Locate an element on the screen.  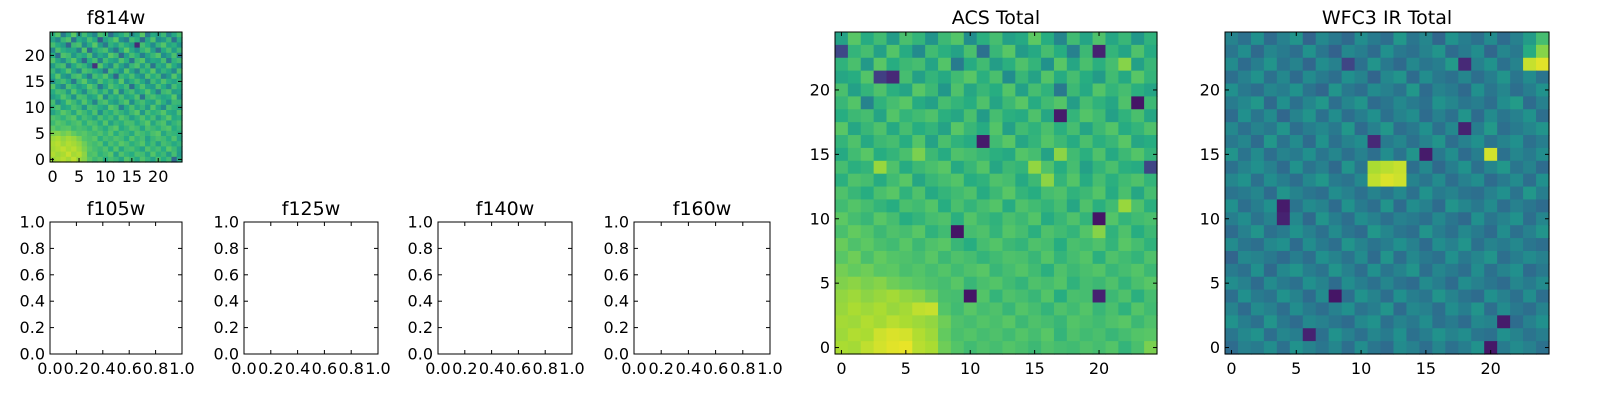
x-tick-label: 5 is located at coordinates (1296, 368).